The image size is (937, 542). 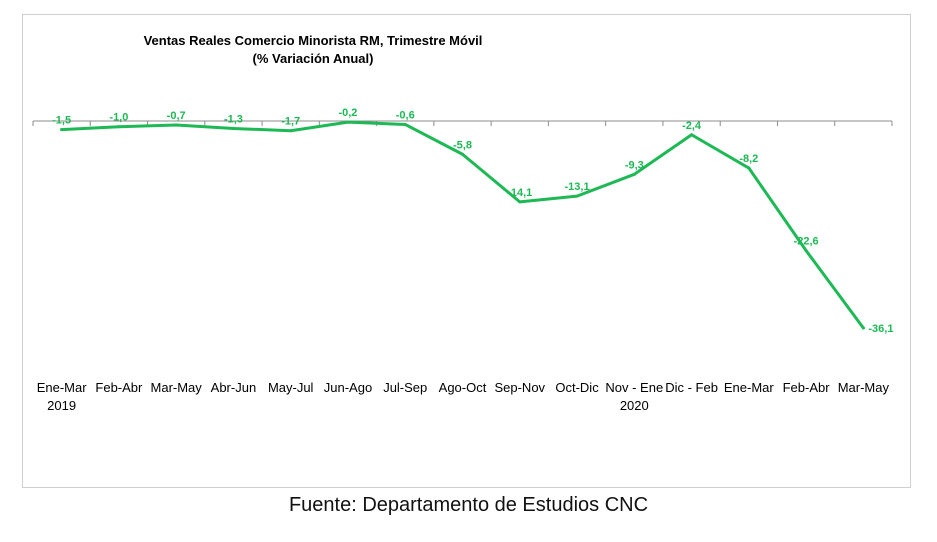 What do you see at coordinates (806, 242) in the screenshot?
I see `data-label: -22,6` at bounding box center [806, 242].